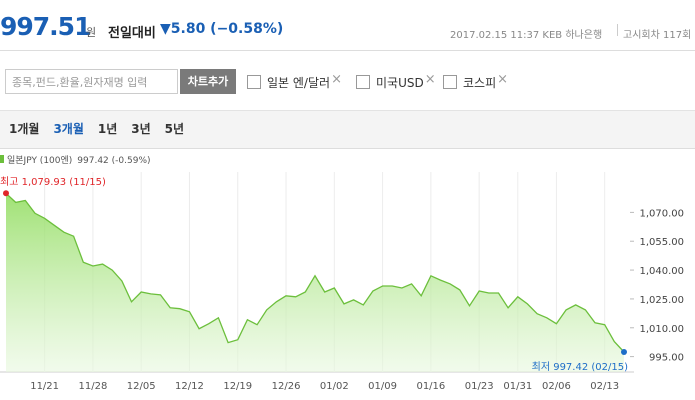 The width and height of the screenshot is (695, 400). Describe the element at coordinates (189, 386) in the screenshot. I see `x-tick-label: 12/12` at that location.